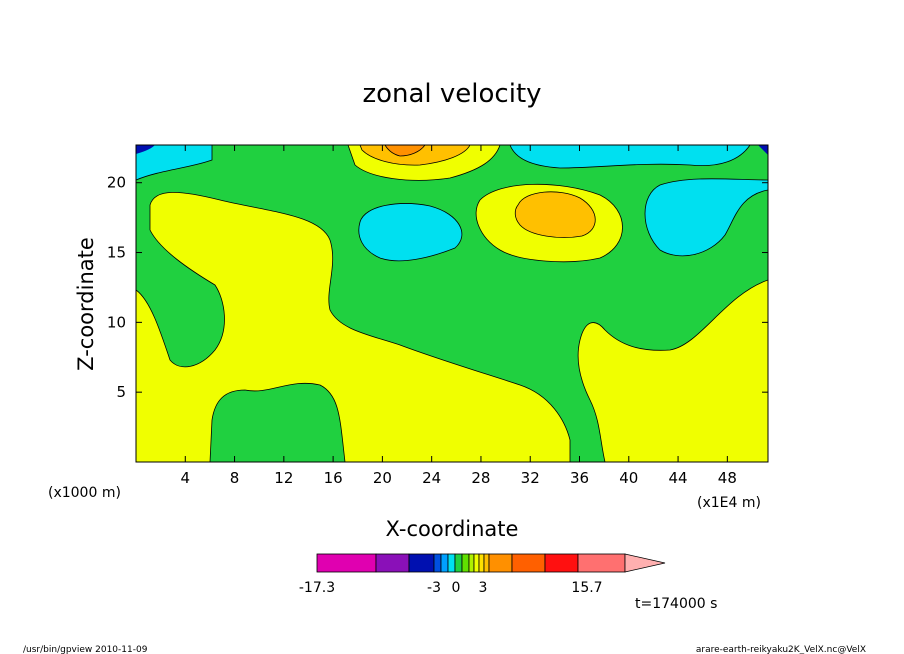 The width and height of the screenshot is (904, 654). What do you see at coordinates (456, 588) in the screenshot?
I see `colorbar-label-zero: 0` at bounding box center [456, 588].